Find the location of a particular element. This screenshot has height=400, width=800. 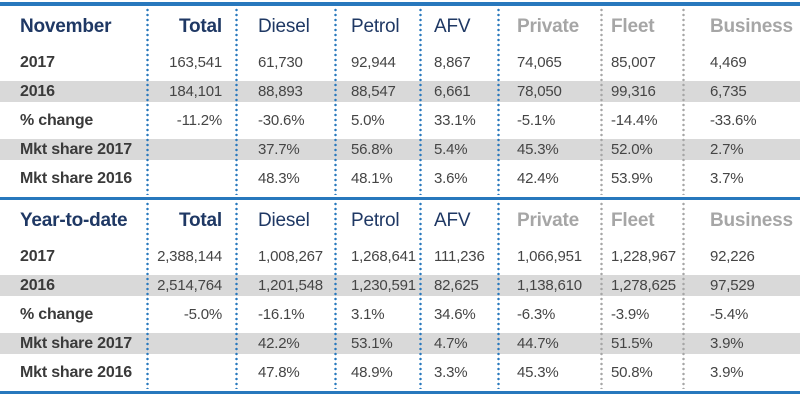

cell-fleet: 50.8% is located at coordinates (632, 372).